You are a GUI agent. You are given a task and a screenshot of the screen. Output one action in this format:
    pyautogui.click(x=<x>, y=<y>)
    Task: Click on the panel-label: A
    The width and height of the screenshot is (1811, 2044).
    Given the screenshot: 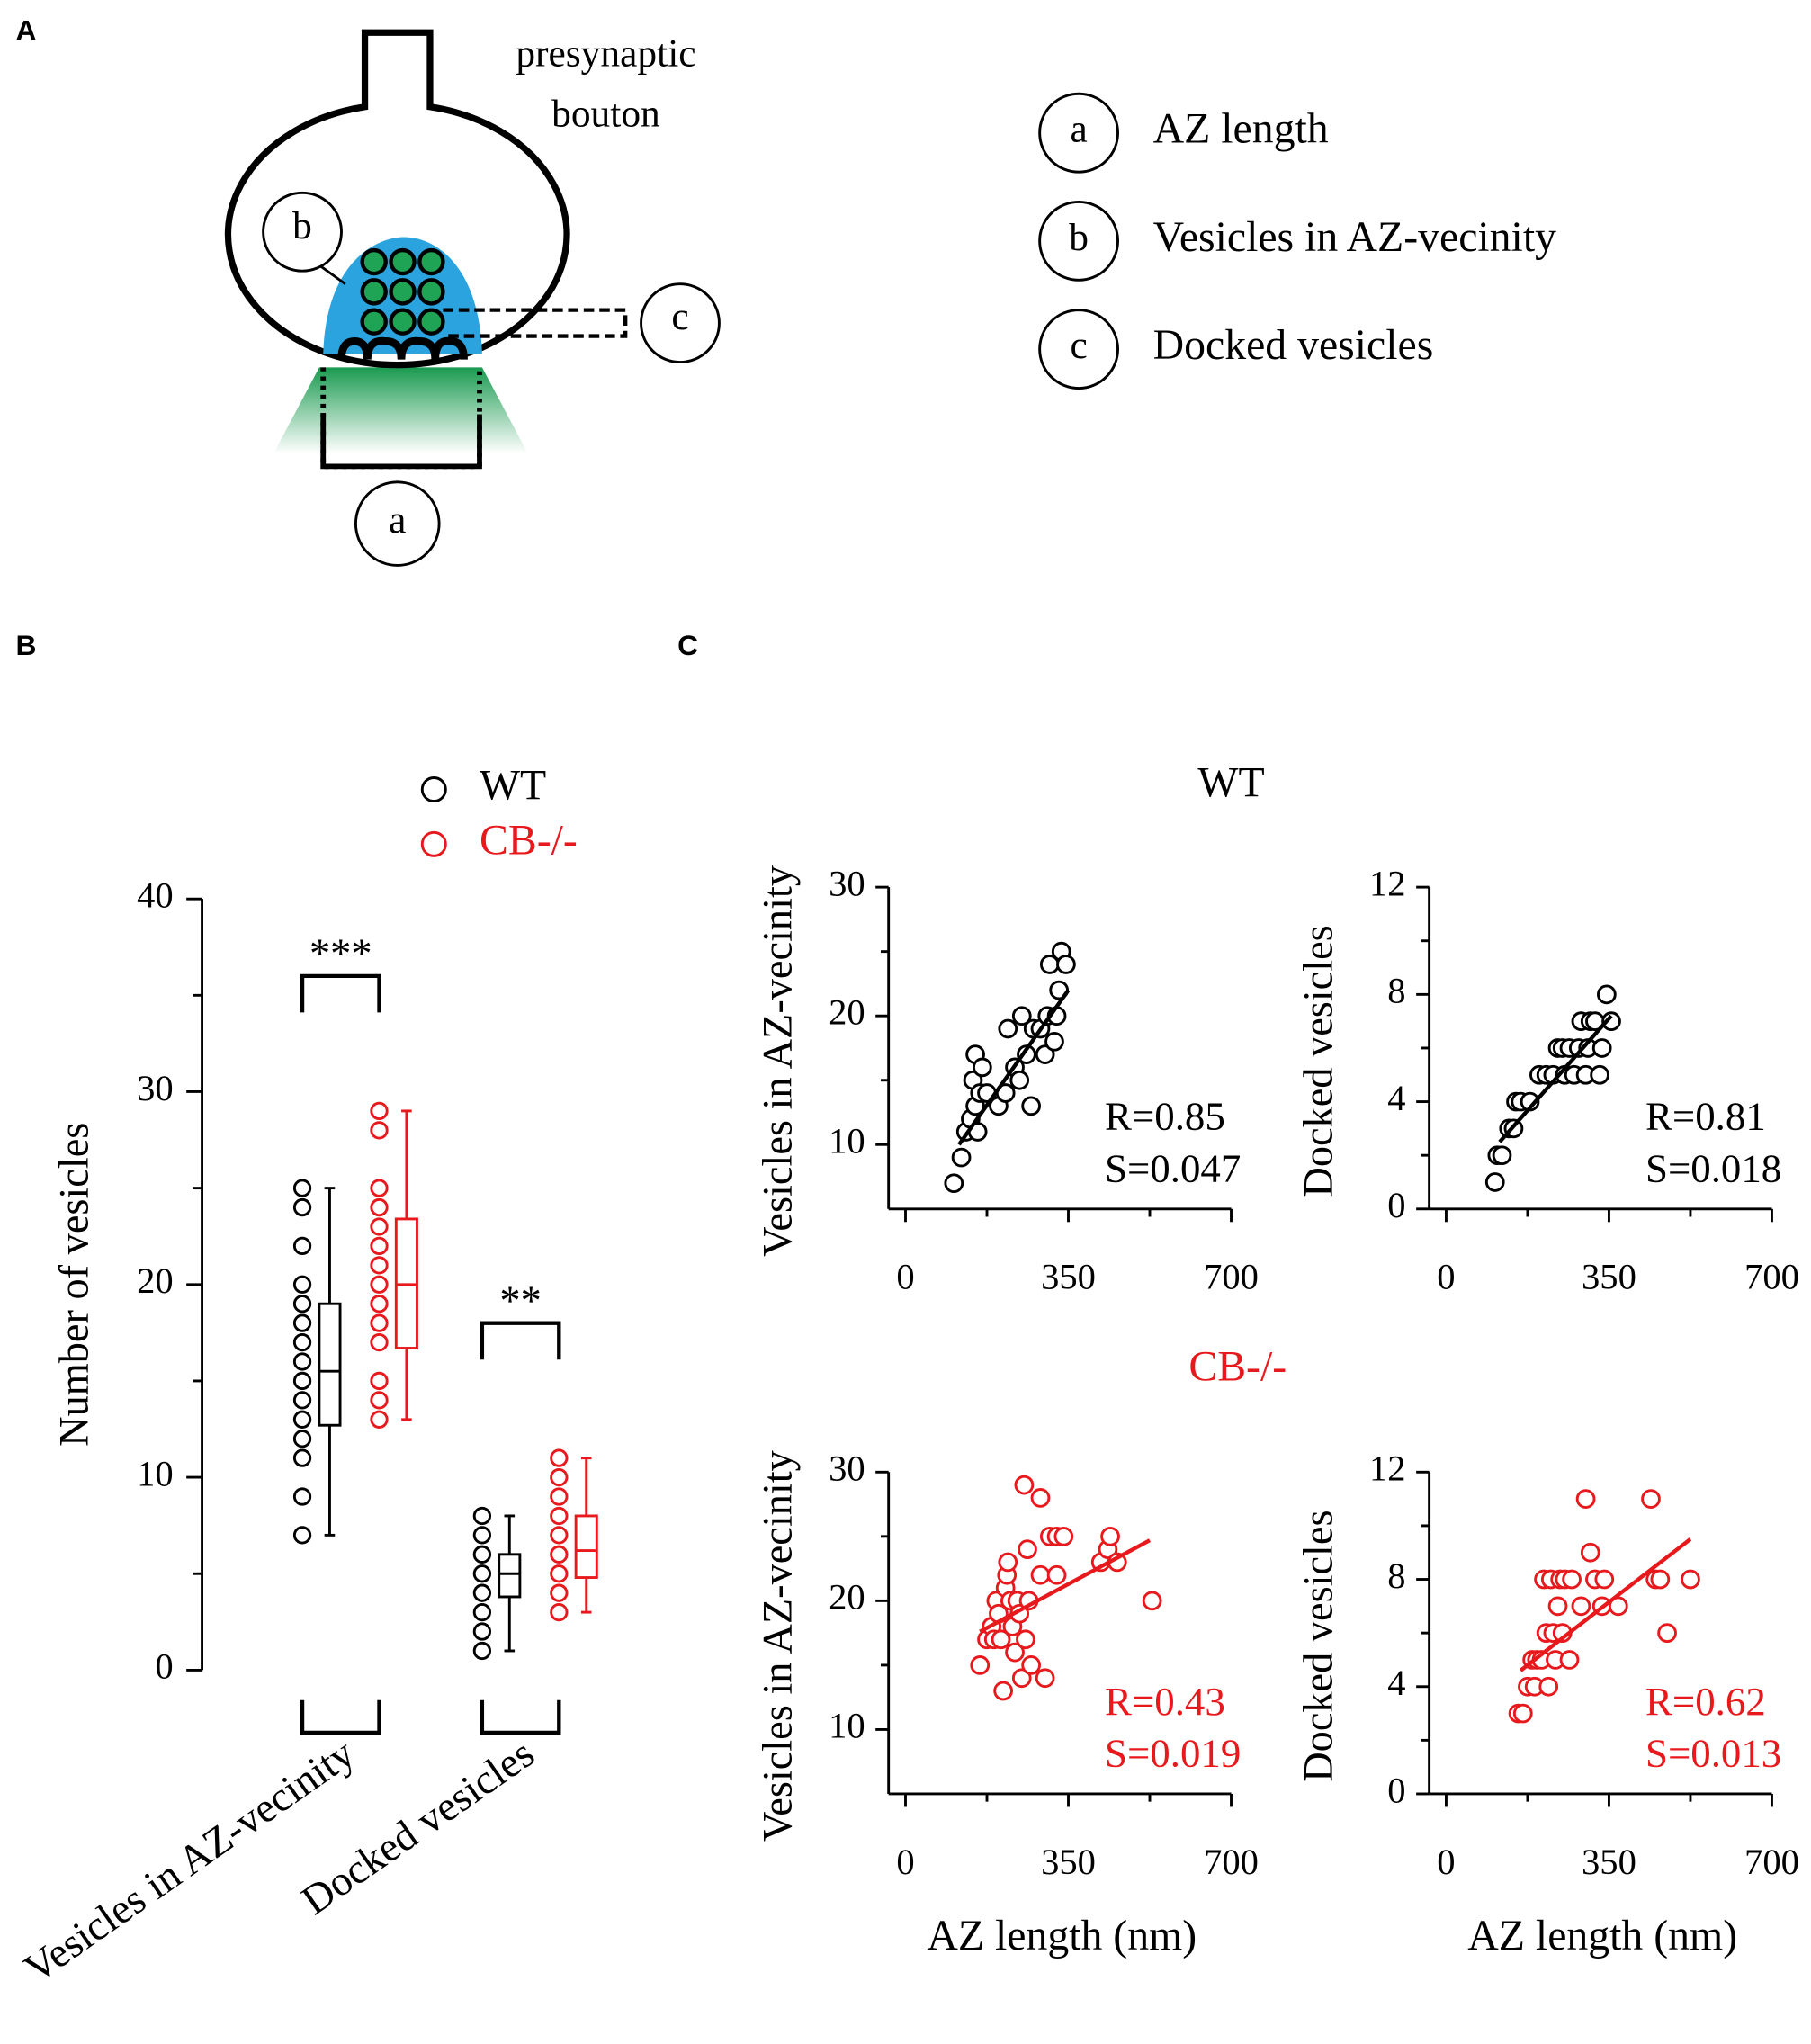 What is the action you would take?
    pyautogui.click(x=26, y=30)
    